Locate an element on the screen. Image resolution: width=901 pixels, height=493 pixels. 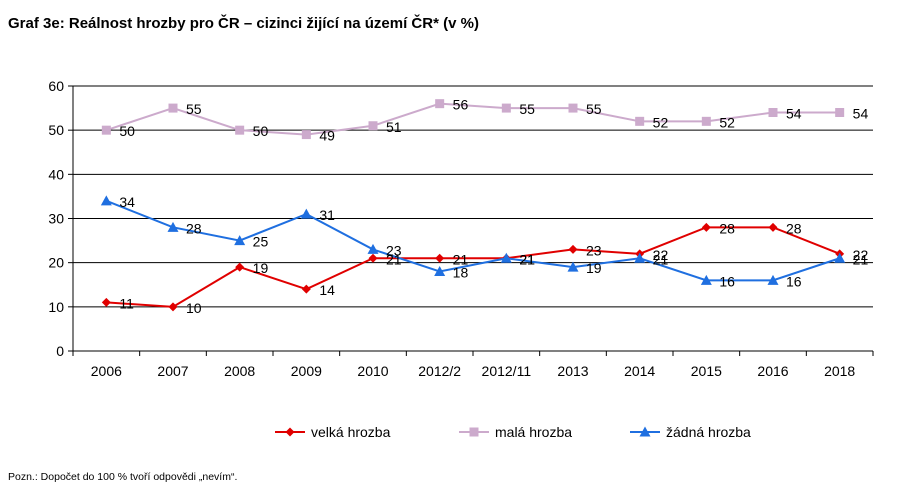
data-label: 14 is located at coordinates (327, 290).